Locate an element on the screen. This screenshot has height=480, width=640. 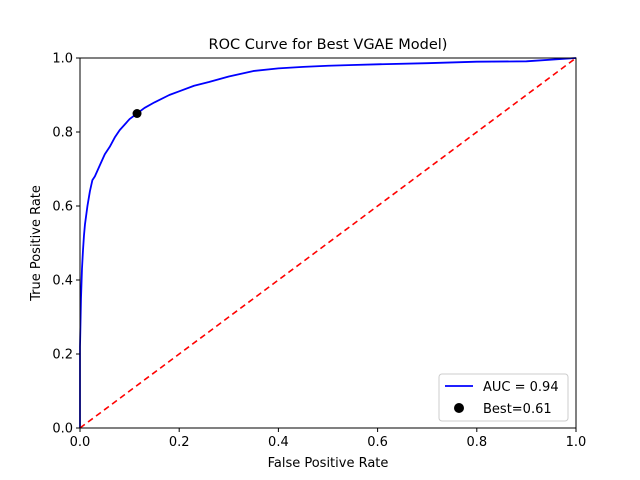
x-tick-label: 0.0 is located at coordinates (80, 442).